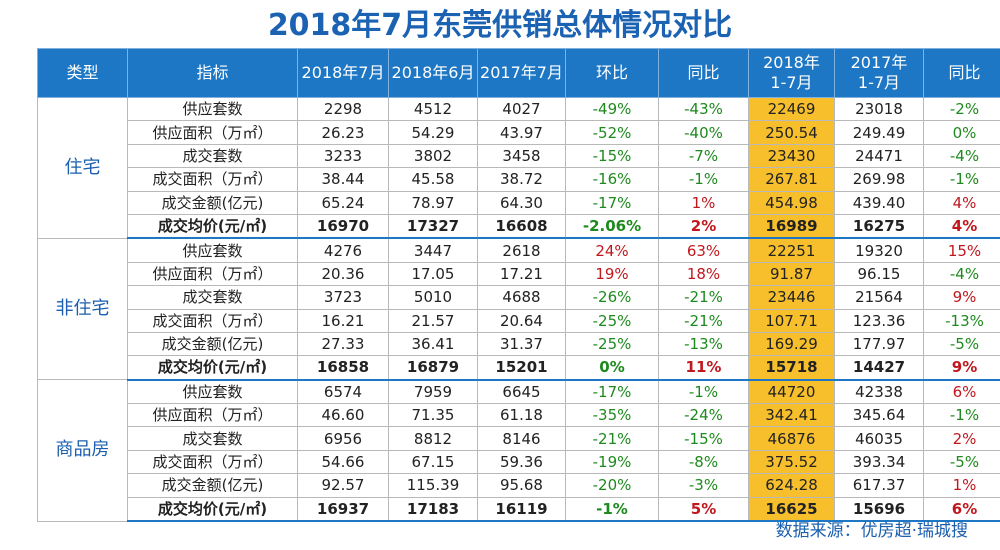 This screenshot has height=550, width=1000. I want to click on value-cell: 7959, so click(433, 392).